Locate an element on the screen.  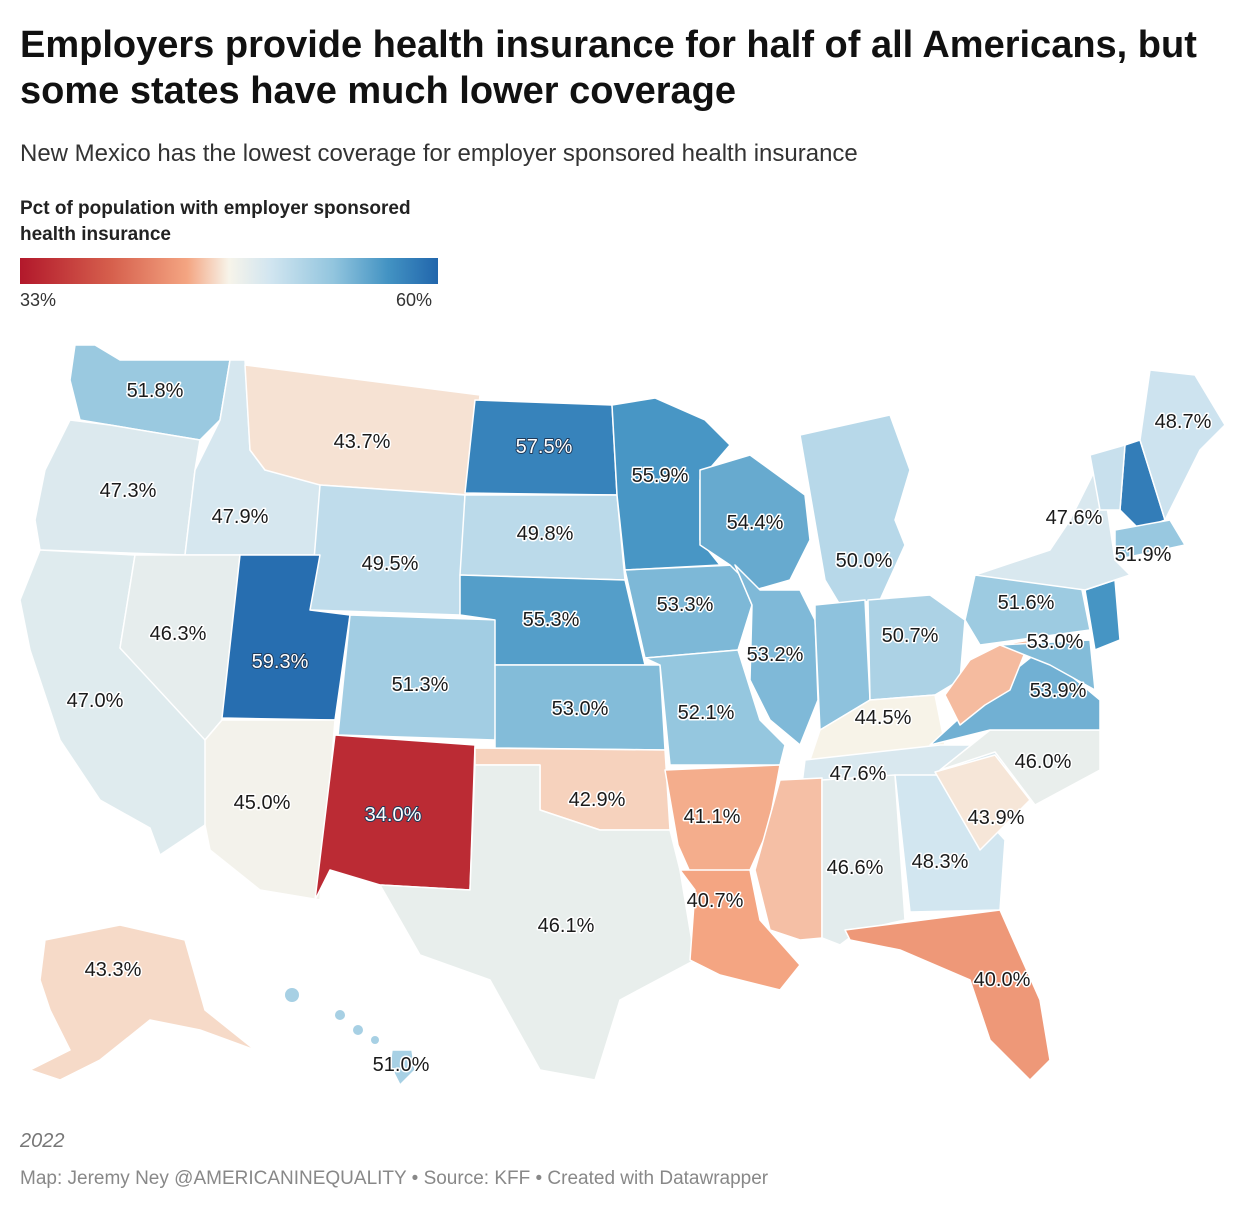
state-fl is located at coordinates (947, 995).